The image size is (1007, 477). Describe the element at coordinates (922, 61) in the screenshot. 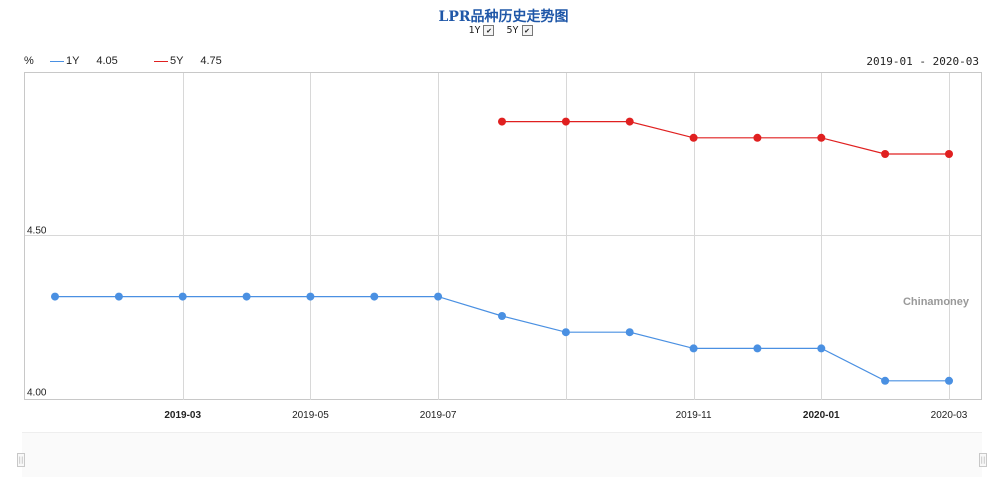

I see `date-range: 2019-01 - 2020-03` at that location.